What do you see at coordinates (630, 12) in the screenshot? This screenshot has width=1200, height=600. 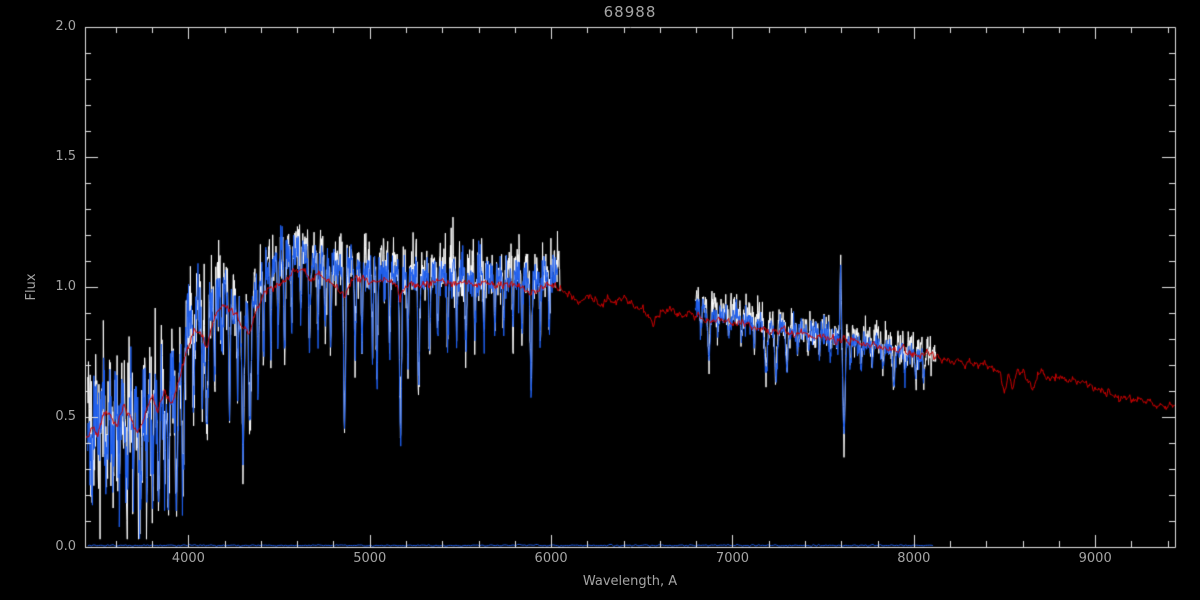 I see `chart-title: 68988` at bounding box center [630, 12].